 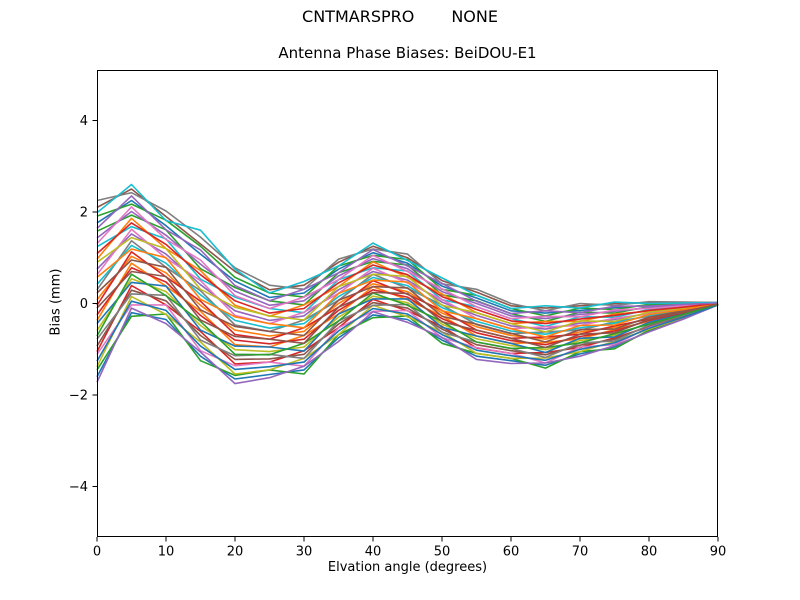 I want to click on suptitle: CNTMARSPRO NONE, so click(x=400, y=17).